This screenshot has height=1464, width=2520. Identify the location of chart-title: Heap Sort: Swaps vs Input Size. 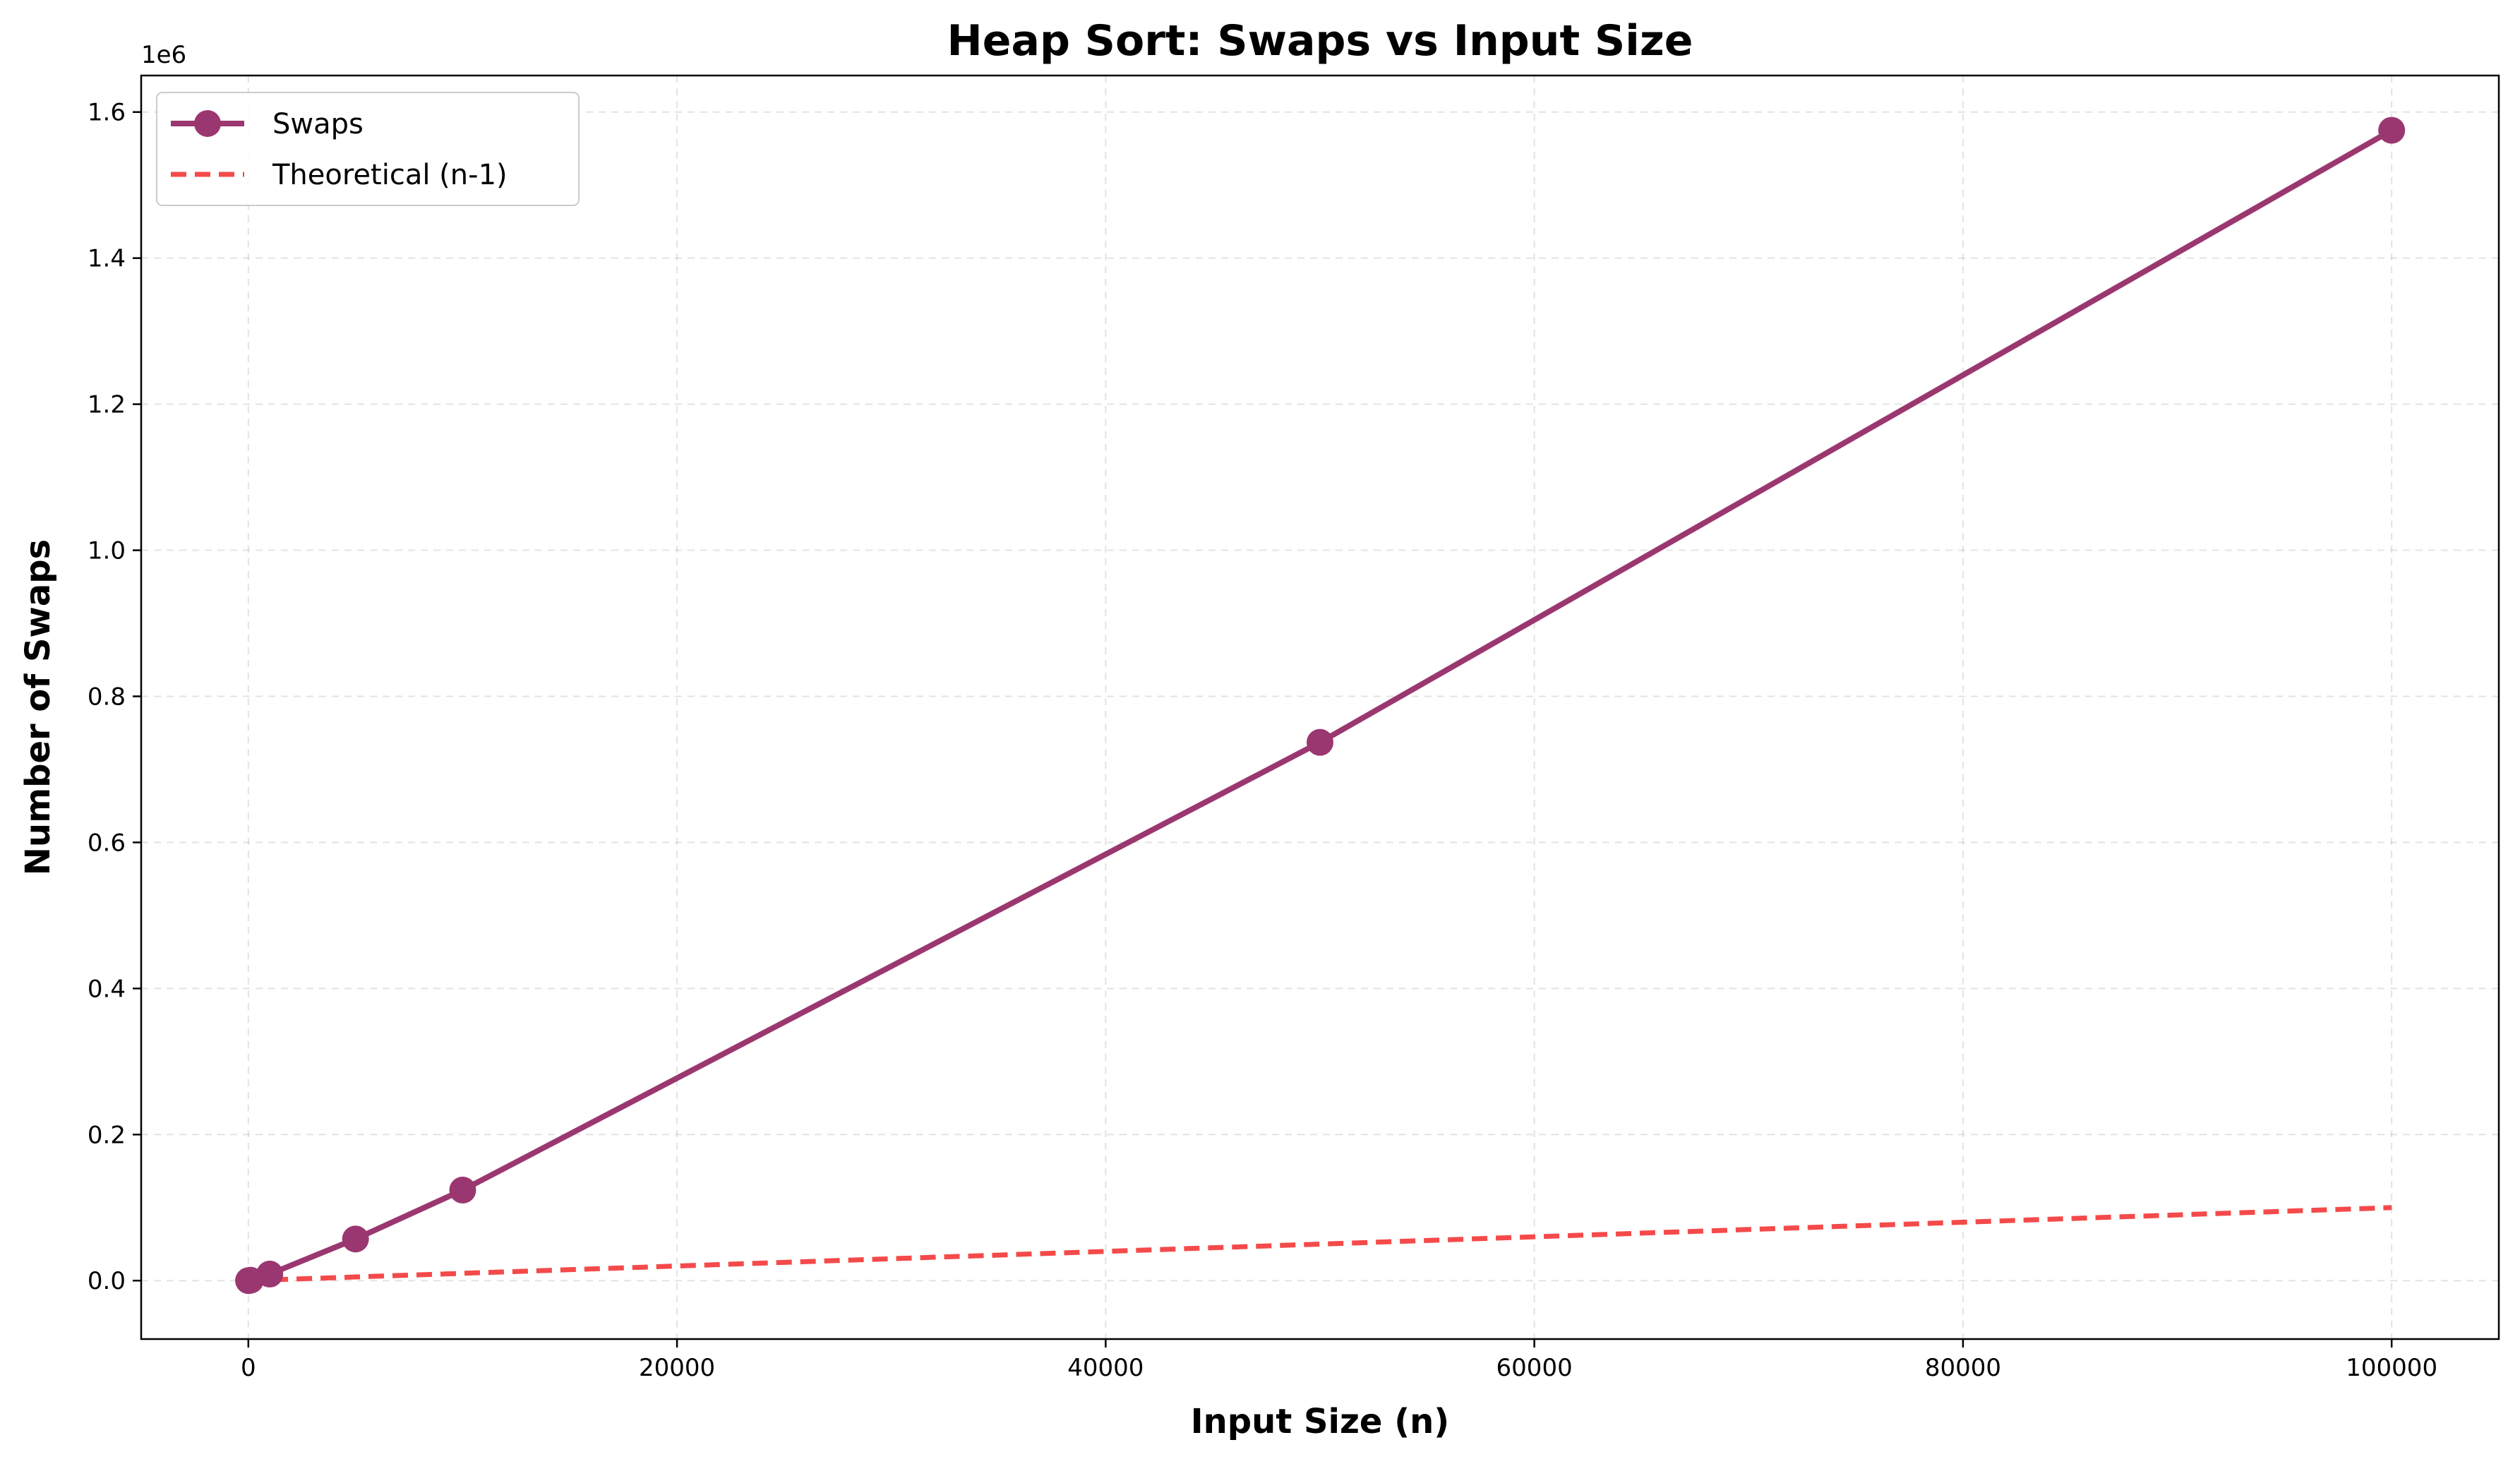
(1320, 41).